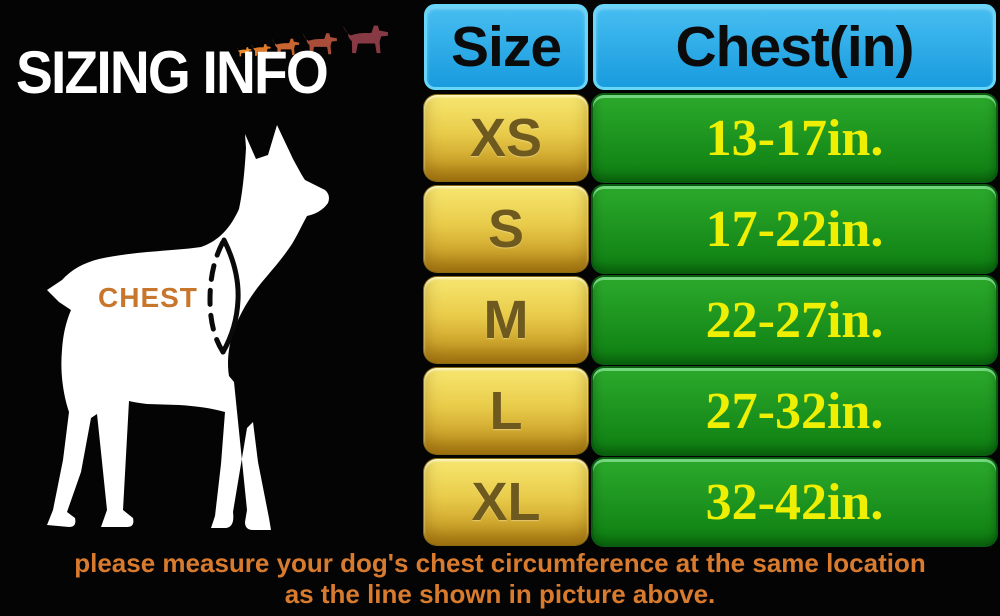 Image resolution: width=1000 pixels, height=616 pixels. I want to click on large-dog-icon, so click(319, 44).